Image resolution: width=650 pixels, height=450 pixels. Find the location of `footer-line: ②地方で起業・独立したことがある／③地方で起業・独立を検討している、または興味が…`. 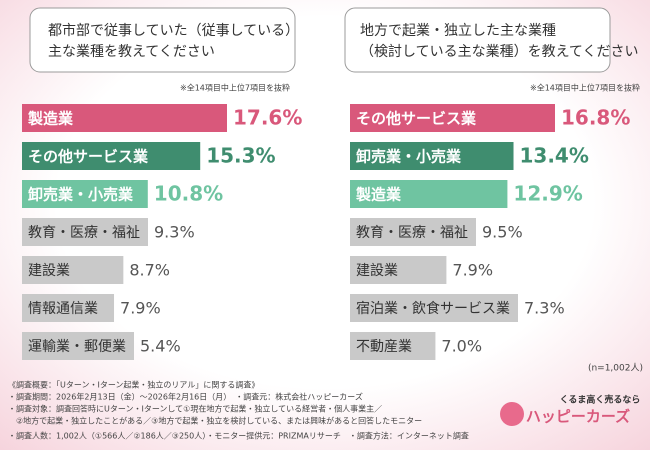

footer-line: ②地方で起業・独立したことがある／③地方で起業・独立を検討している、または興味が… is located at coordinates (215, 421).